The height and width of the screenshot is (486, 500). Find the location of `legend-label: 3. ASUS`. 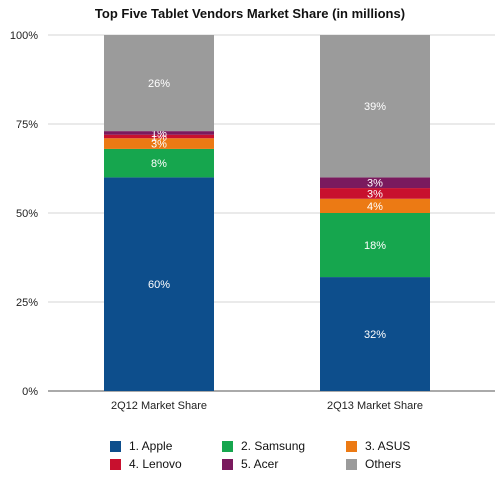

legend-label: 3. ASUS is located at coordinates (388, 446).